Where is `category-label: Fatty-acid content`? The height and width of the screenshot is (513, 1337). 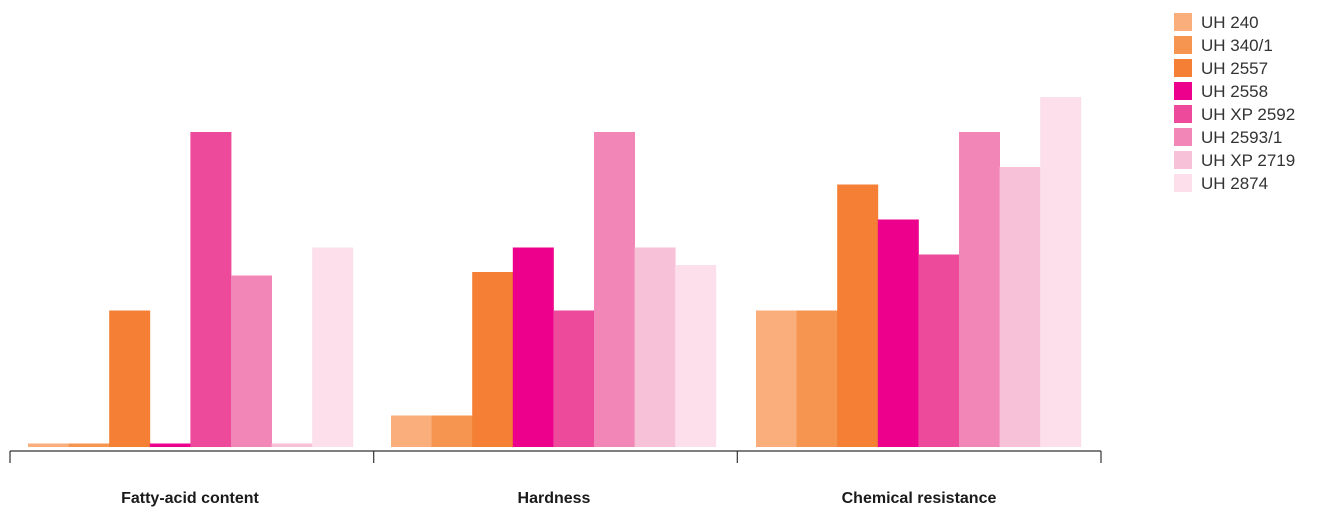
category-label: Fatty-acid content is located at coordinates (190, 498).